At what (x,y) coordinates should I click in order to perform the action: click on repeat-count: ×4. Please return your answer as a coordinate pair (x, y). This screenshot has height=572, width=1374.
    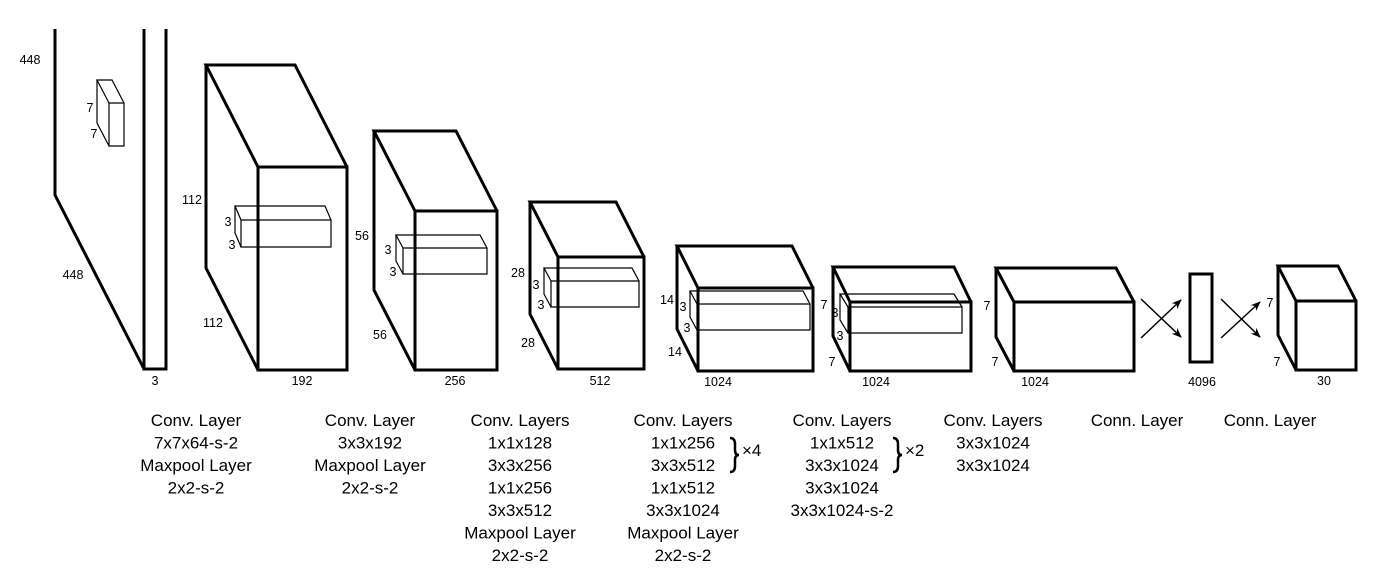
    Looking at the image, I should click on (751, 450).